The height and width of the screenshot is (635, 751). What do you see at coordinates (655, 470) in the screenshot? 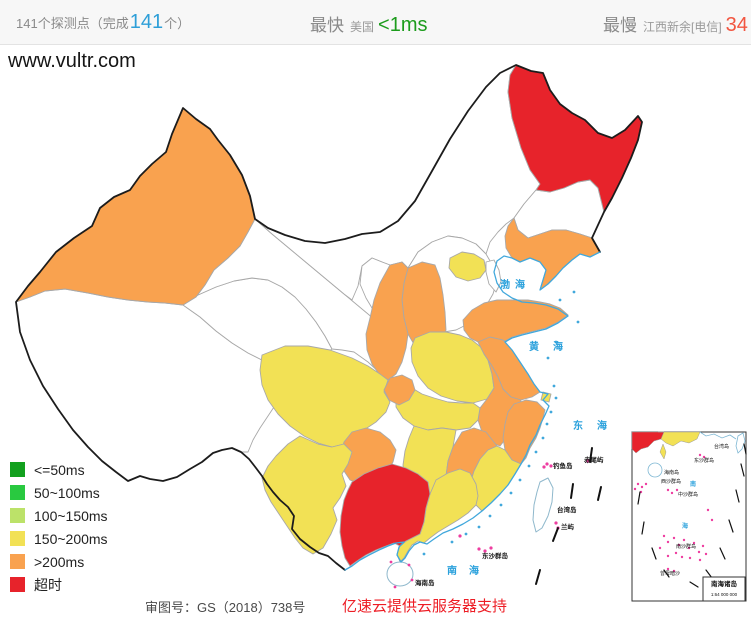
I see `inset-hainan` at bounding box center [655, 470].